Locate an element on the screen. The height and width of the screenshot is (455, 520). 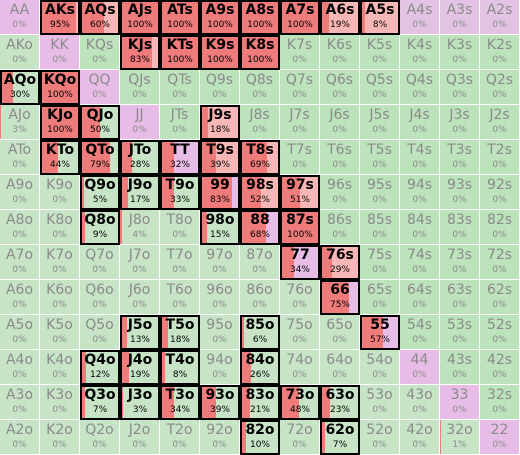
hand-cell-98o: 98o 15% is located at coordinates (220, 227).